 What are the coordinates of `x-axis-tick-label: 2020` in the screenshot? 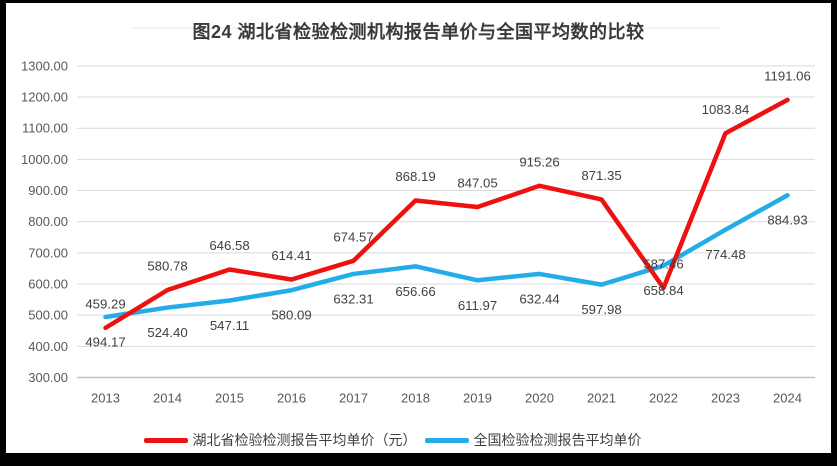 It's located at (539, 398).